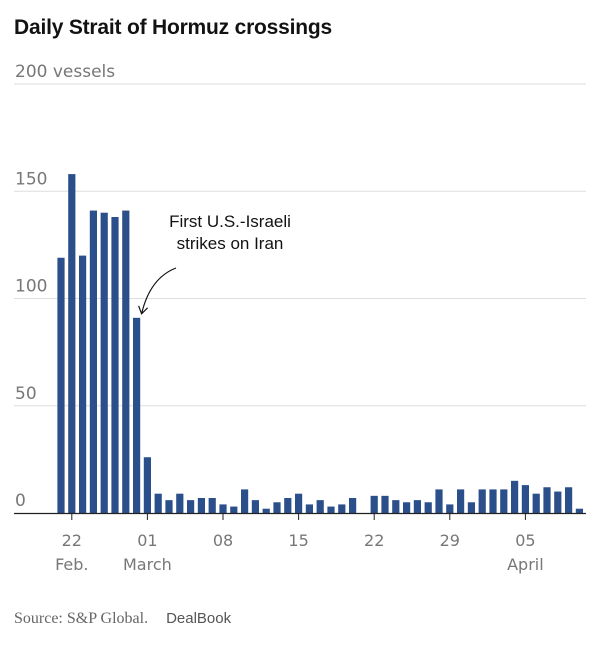  What do you see at coordinates (65, 72) in the screenshot?
I see `y-tick-label: 200 vessels` at bounding box center [65, 72].